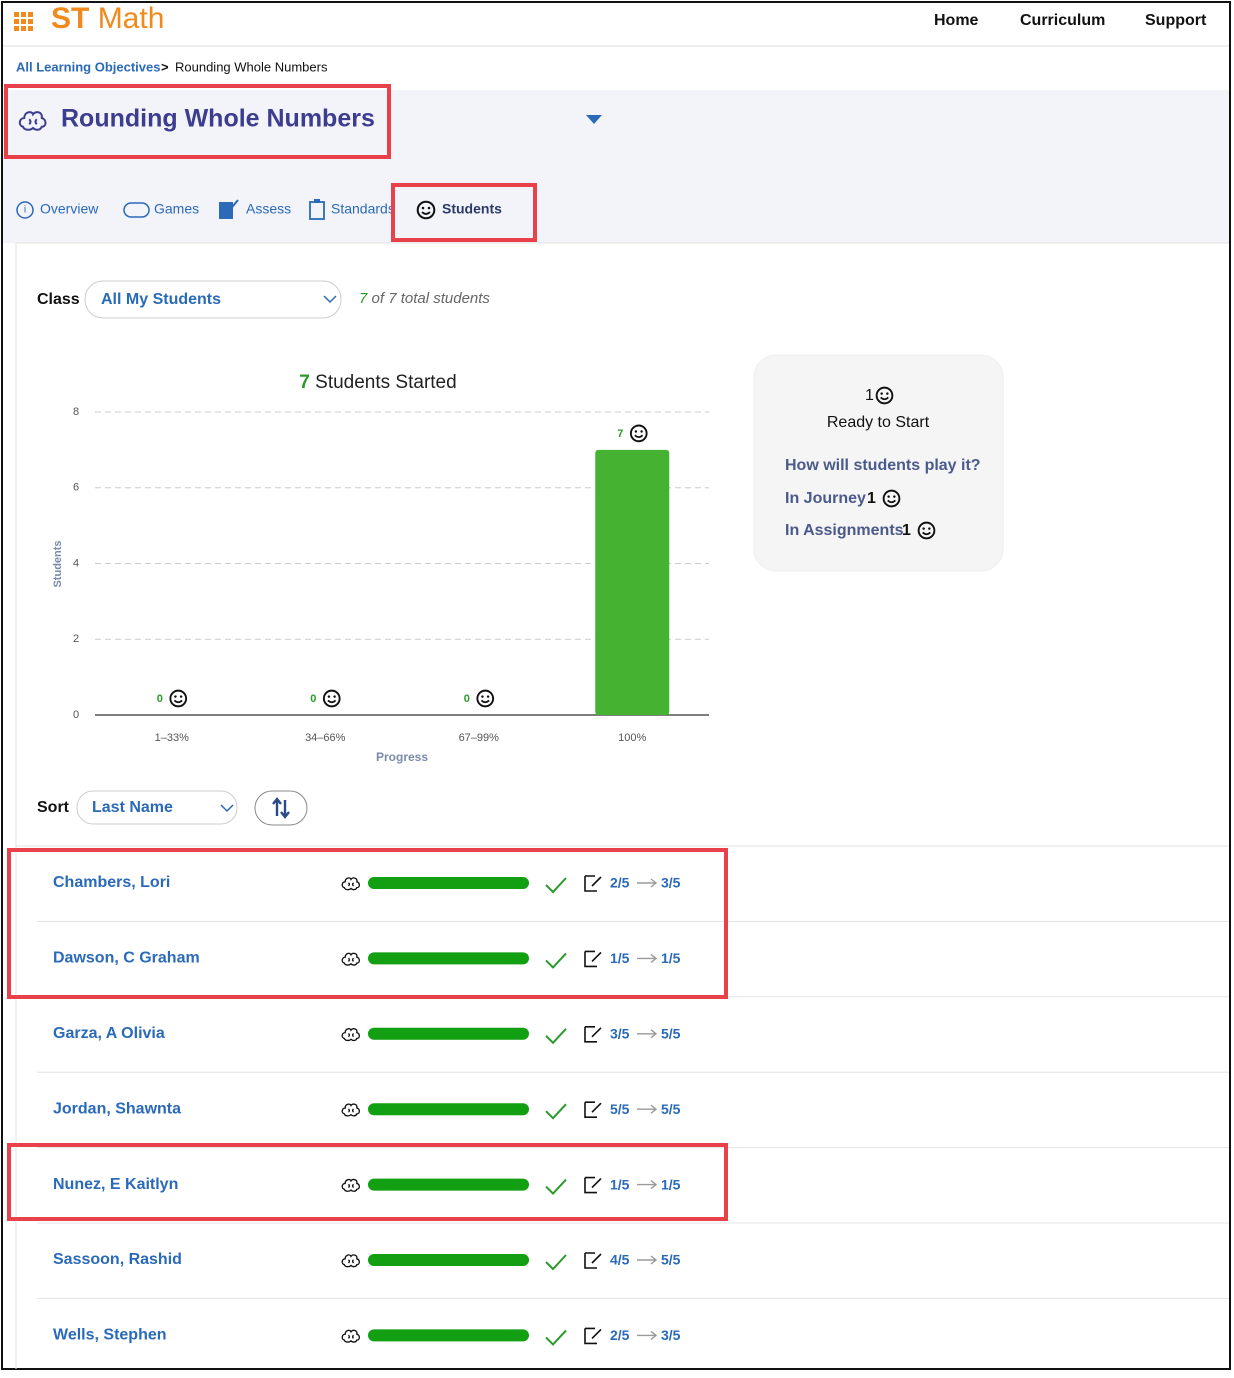 This screenshot has width=1234, height=1378. What do you see at coordinates (620, 434) in the screenshot?
I see `value-label: 7` at bounding box center [620, 434].